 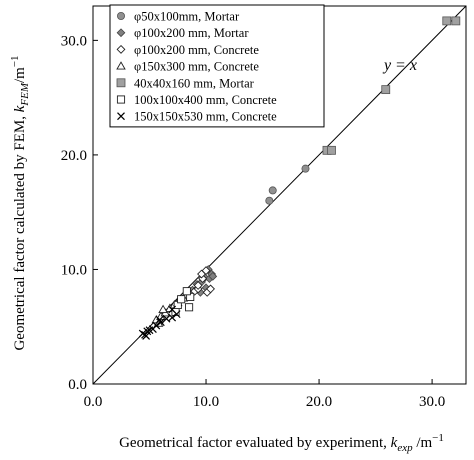 What do you see at coordinates (196, 67) in the screenshot?
I see `legend-entry-label: φ150x300 mm, Concrete` at bounding box center [196, 67].